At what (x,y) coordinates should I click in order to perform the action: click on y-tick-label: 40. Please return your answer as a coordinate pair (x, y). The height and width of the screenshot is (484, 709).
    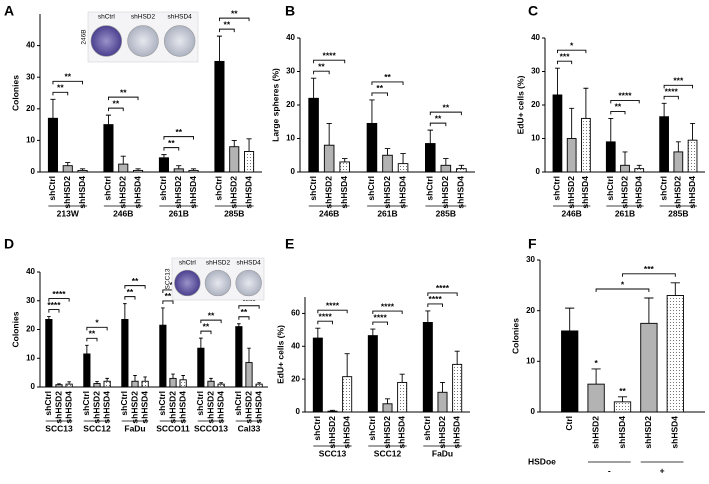
    Looking at the image, I should click on (295, 345).